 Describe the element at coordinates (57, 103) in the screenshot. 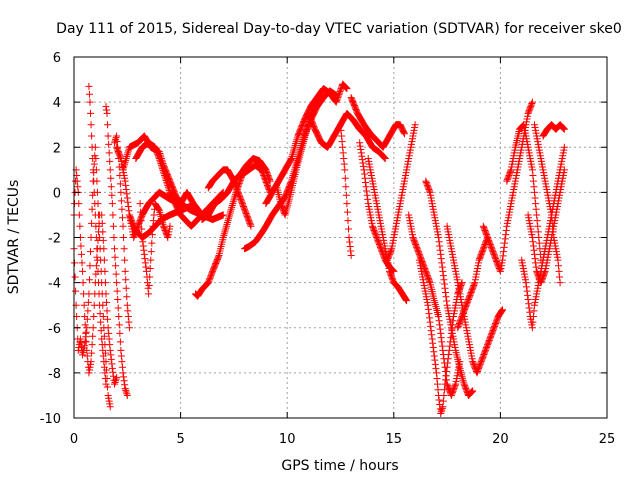

I see `y-tick-label: 4` at that location.